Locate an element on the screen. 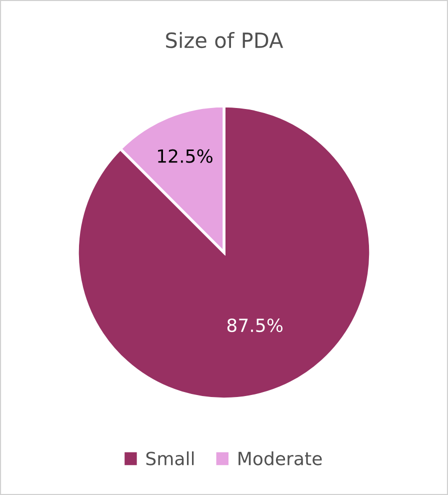 This screenshot has width=448, height=495. legend-label: Moderate is located at coordinates (280, 458).